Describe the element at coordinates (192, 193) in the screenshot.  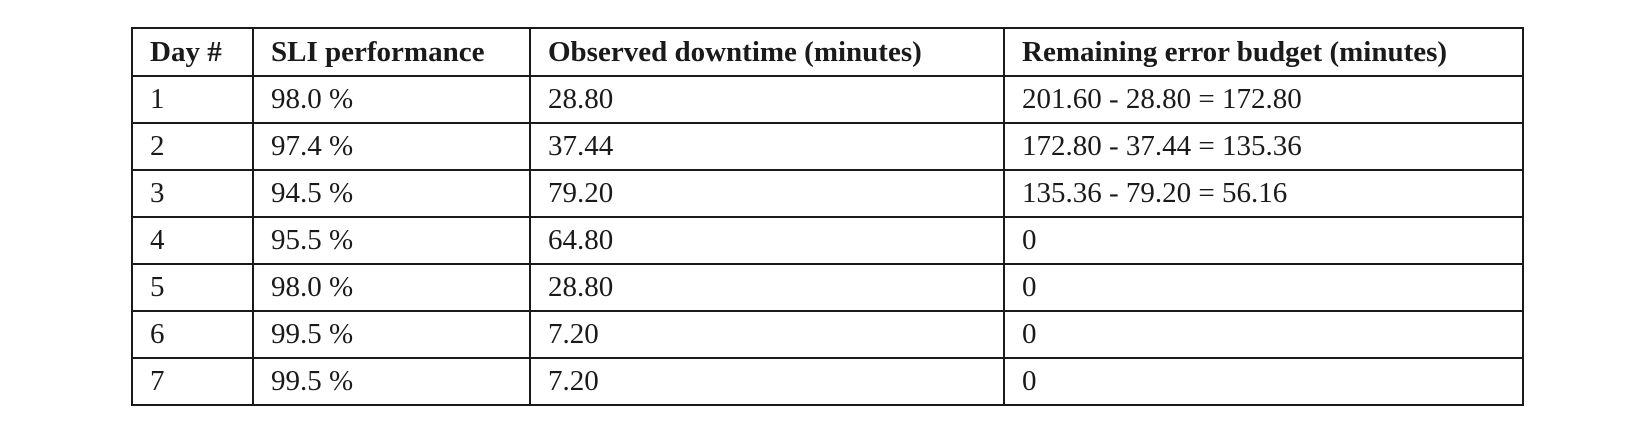
I see `cell-day: 3` at that location.